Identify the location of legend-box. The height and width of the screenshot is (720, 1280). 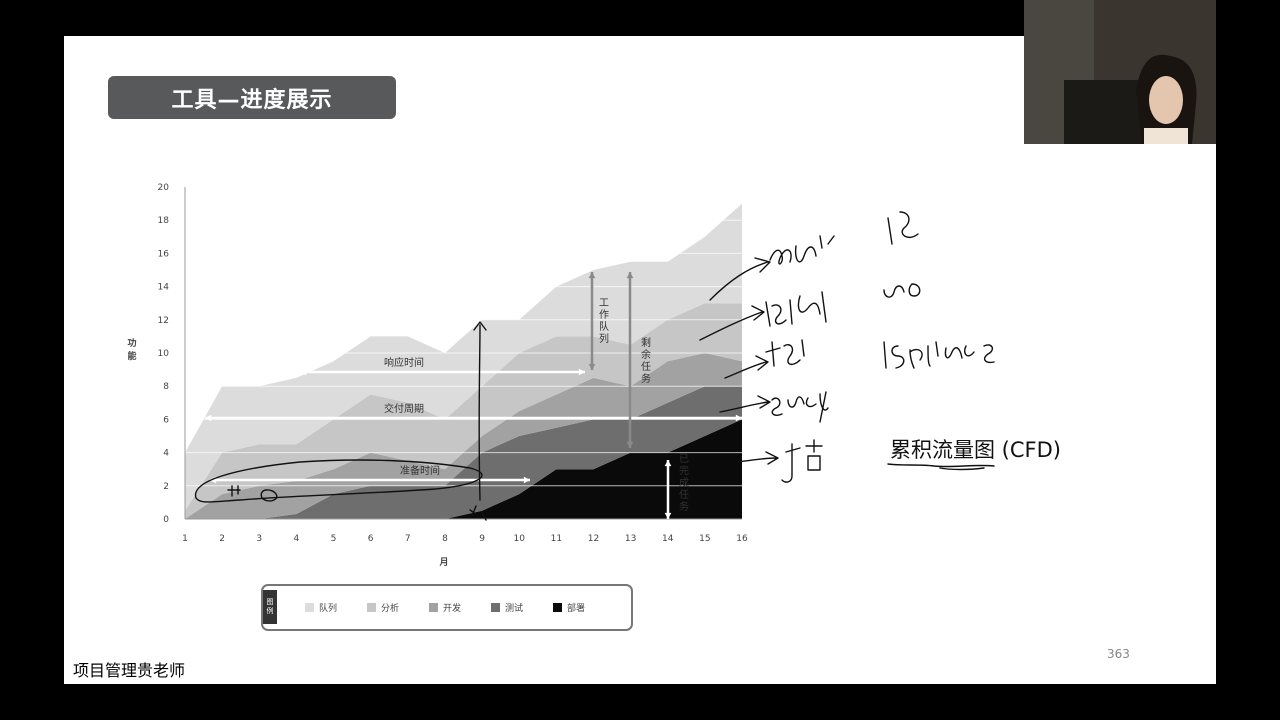
(447, 607).